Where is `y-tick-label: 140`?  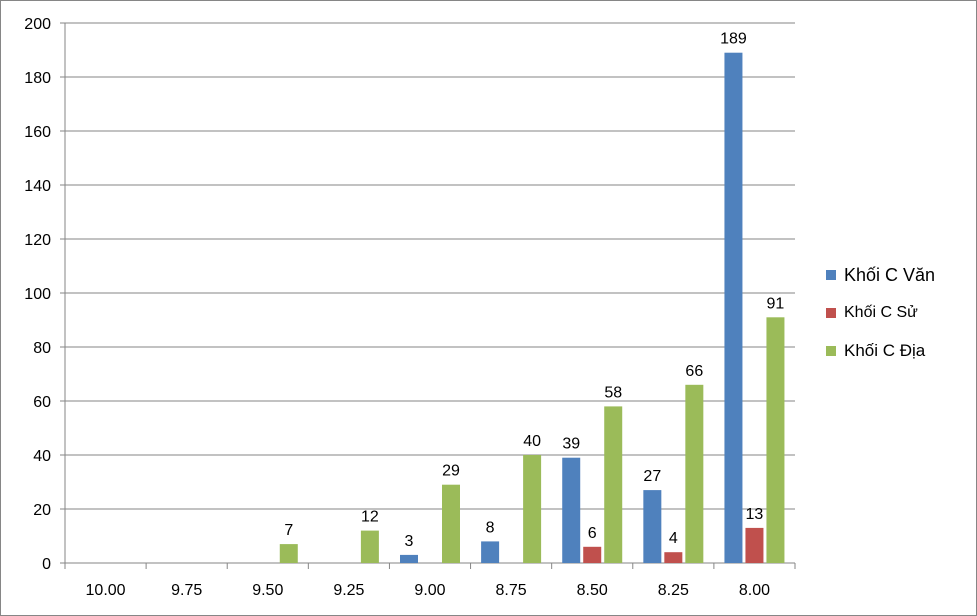
y-tick-label: 140 is located at coordinates (37, 186).